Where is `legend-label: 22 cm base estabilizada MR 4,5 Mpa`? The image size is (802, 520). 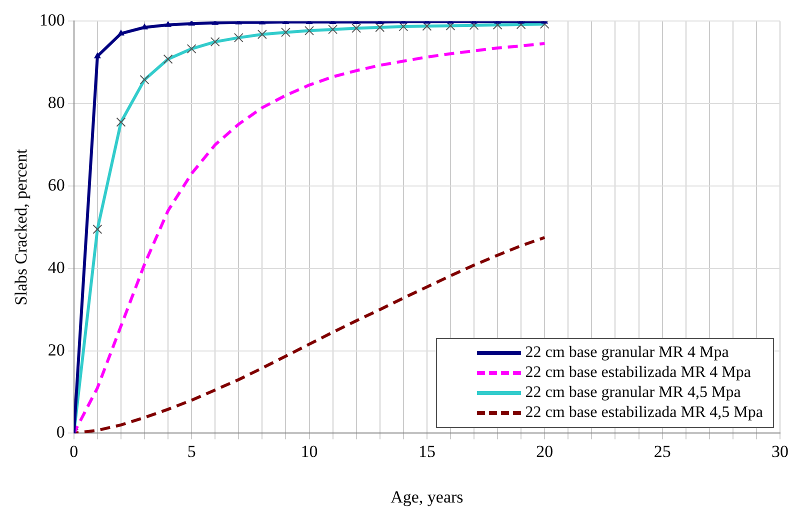
legend-label: 22 cm base estabilizada MR 4,5 Mpa is located at coordinates (644, 413).